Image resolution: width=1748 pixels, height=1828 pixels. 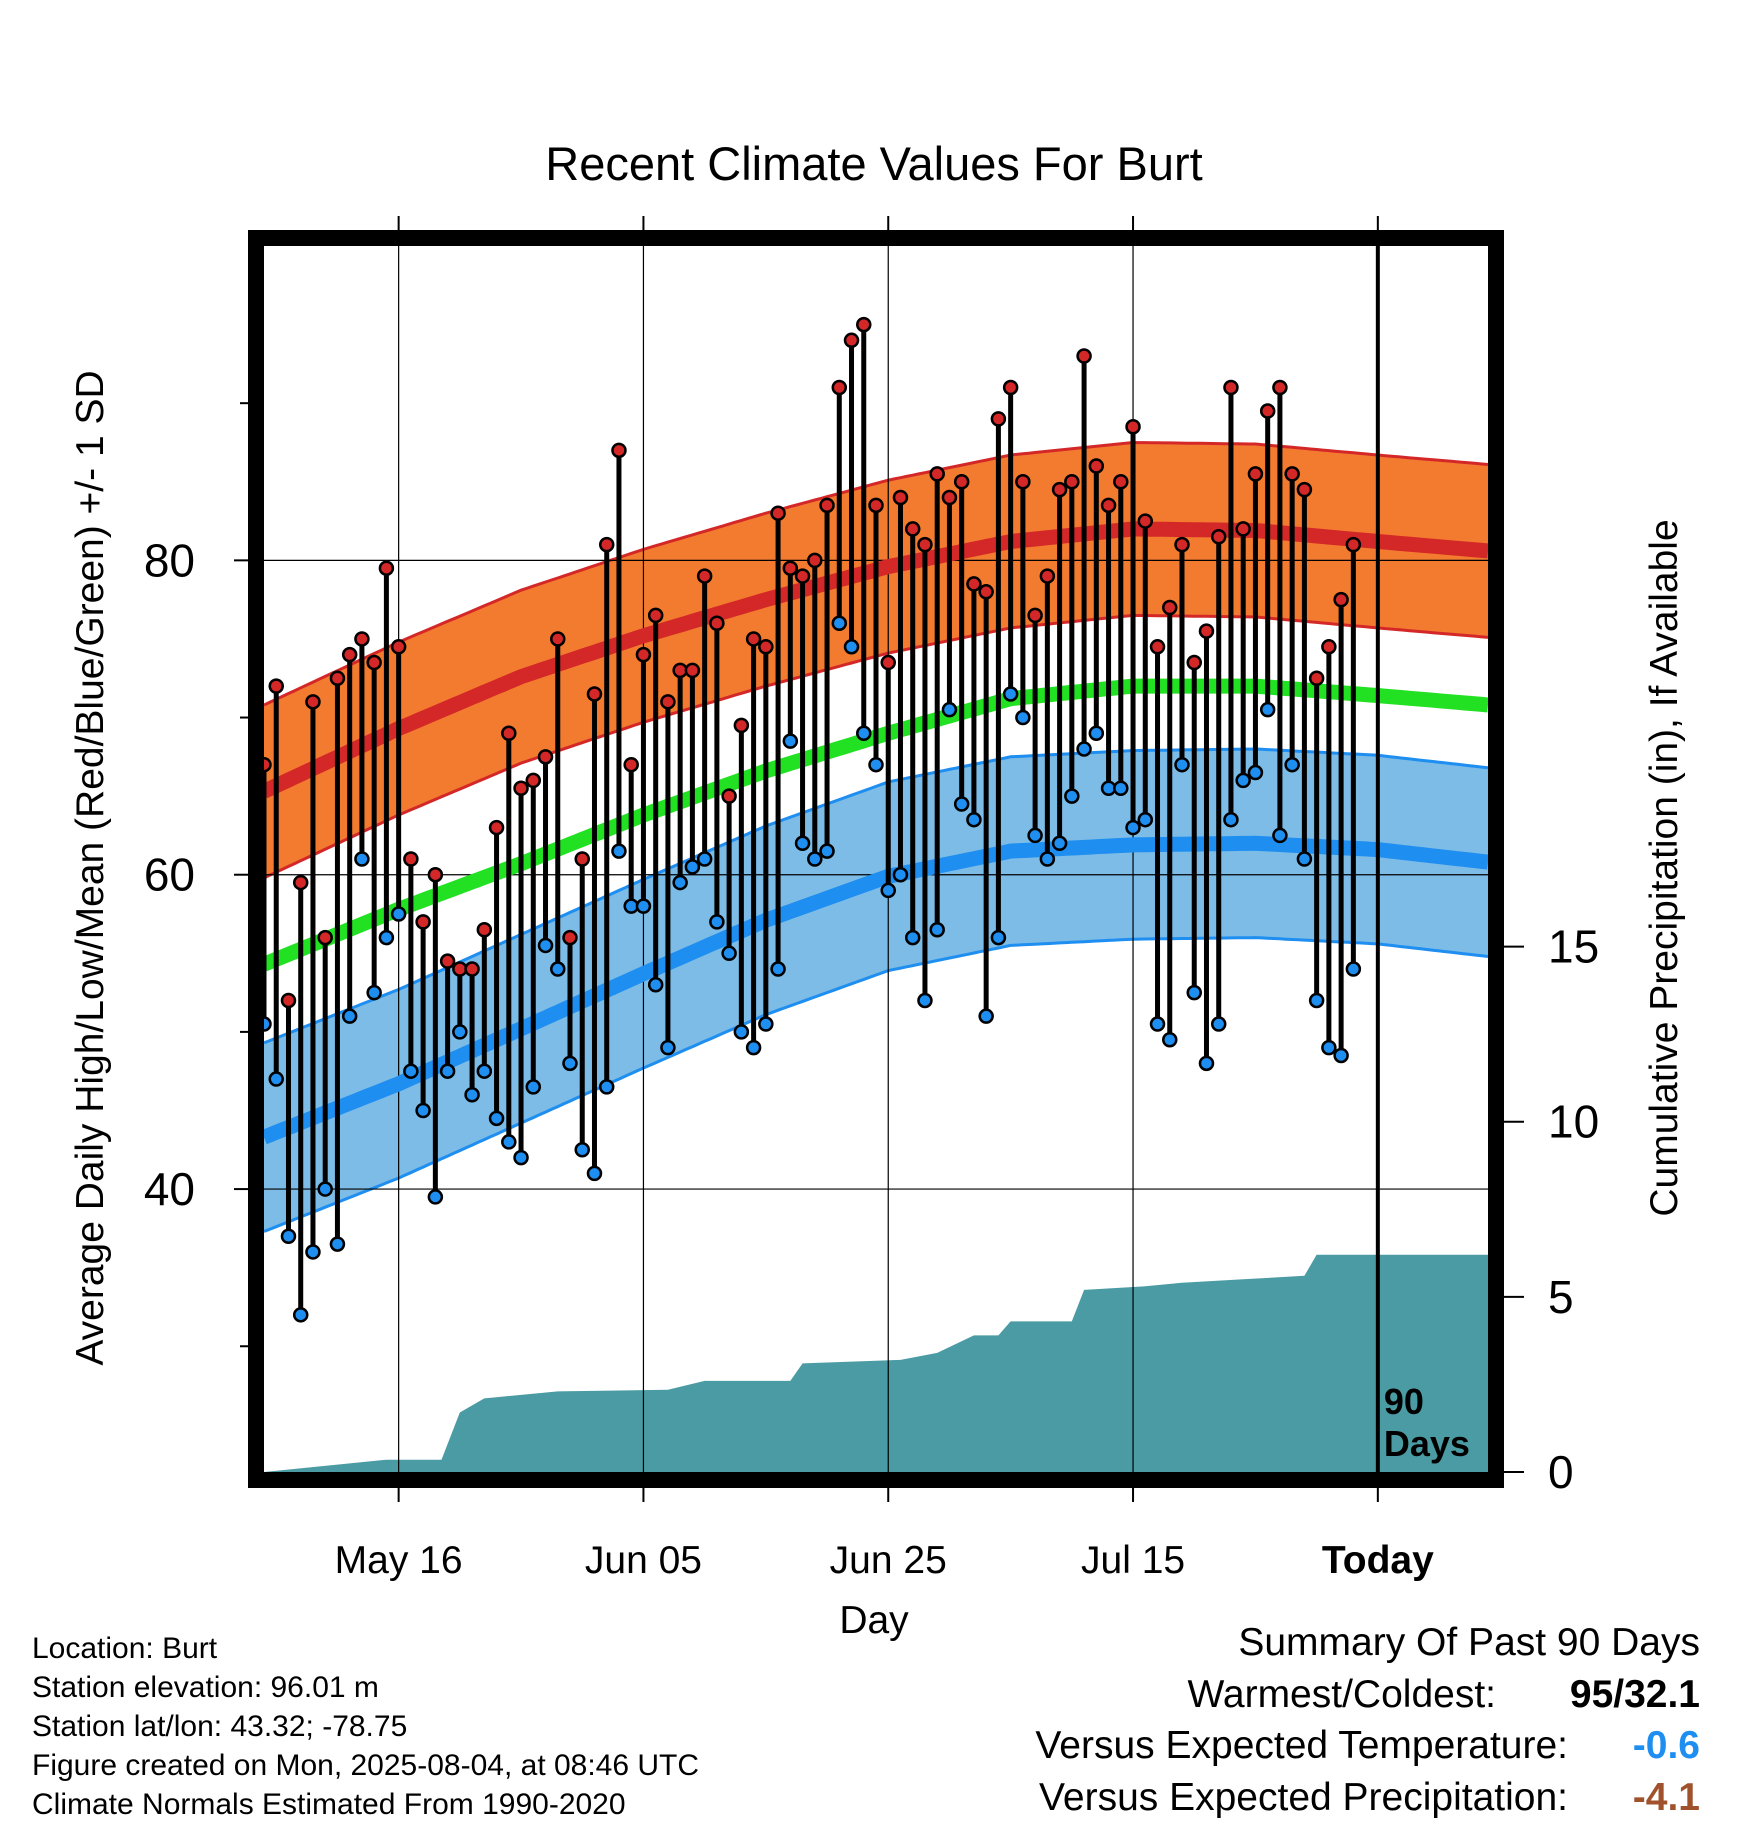 What do you see at coordinates (876, 896) in the screenshot?
I see `band-edge-upper-low` at bounding box center [876, 896].